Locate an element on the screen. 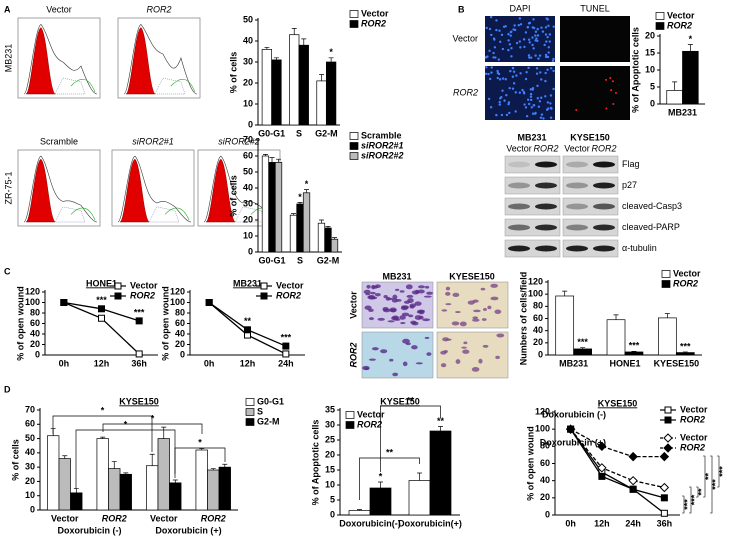  y-tick-label: 15 is located at coordinates (330, 469).